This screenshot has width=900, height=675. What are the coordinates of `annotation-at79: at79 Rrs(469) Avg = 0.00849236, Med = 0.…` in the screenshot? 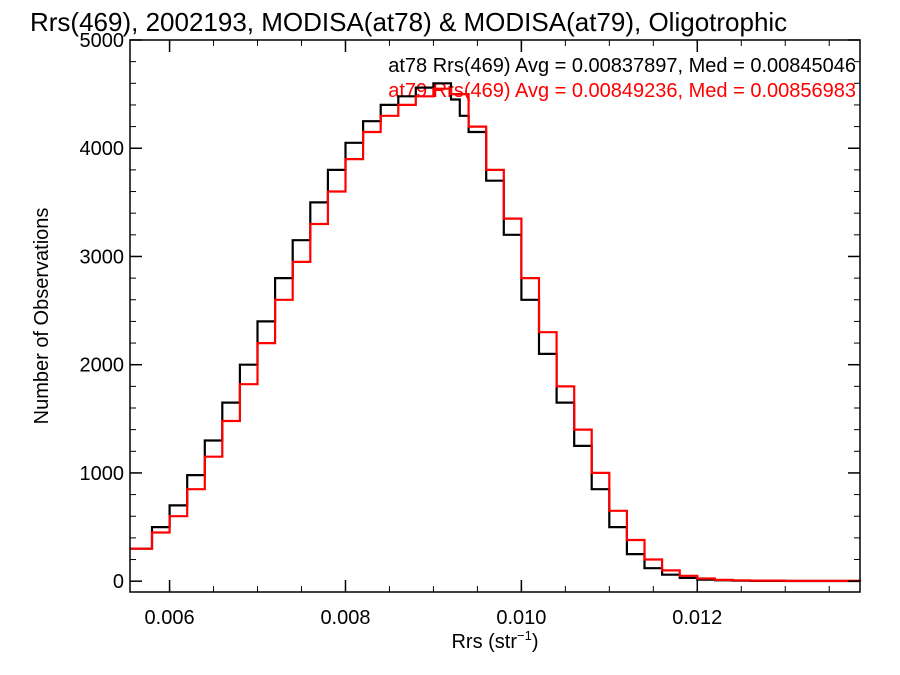 It's located at (622, 91).